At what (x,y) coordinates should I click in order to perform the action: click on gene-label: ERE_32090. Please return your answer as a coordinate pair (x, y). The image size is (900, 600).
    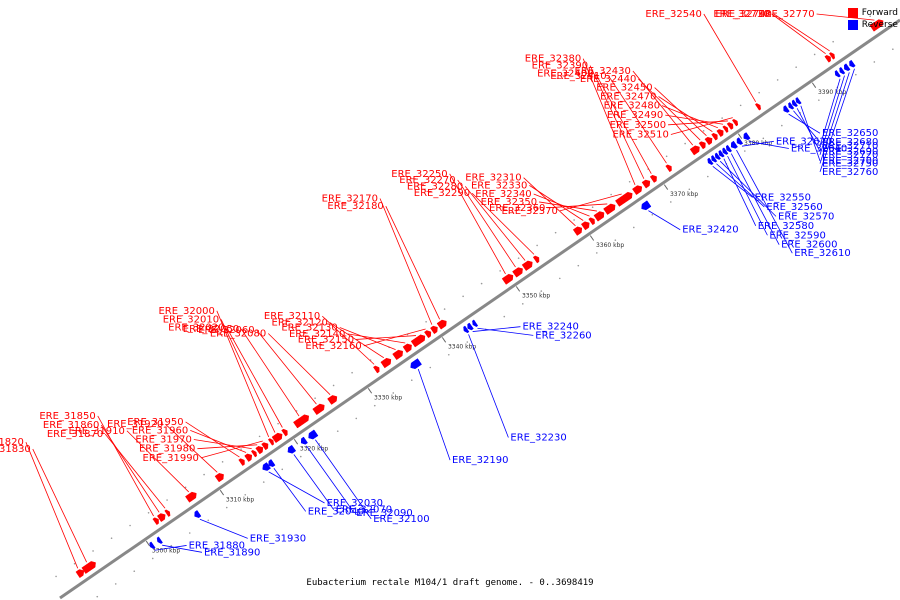
    Looking at the image, I should click on (384, 513).